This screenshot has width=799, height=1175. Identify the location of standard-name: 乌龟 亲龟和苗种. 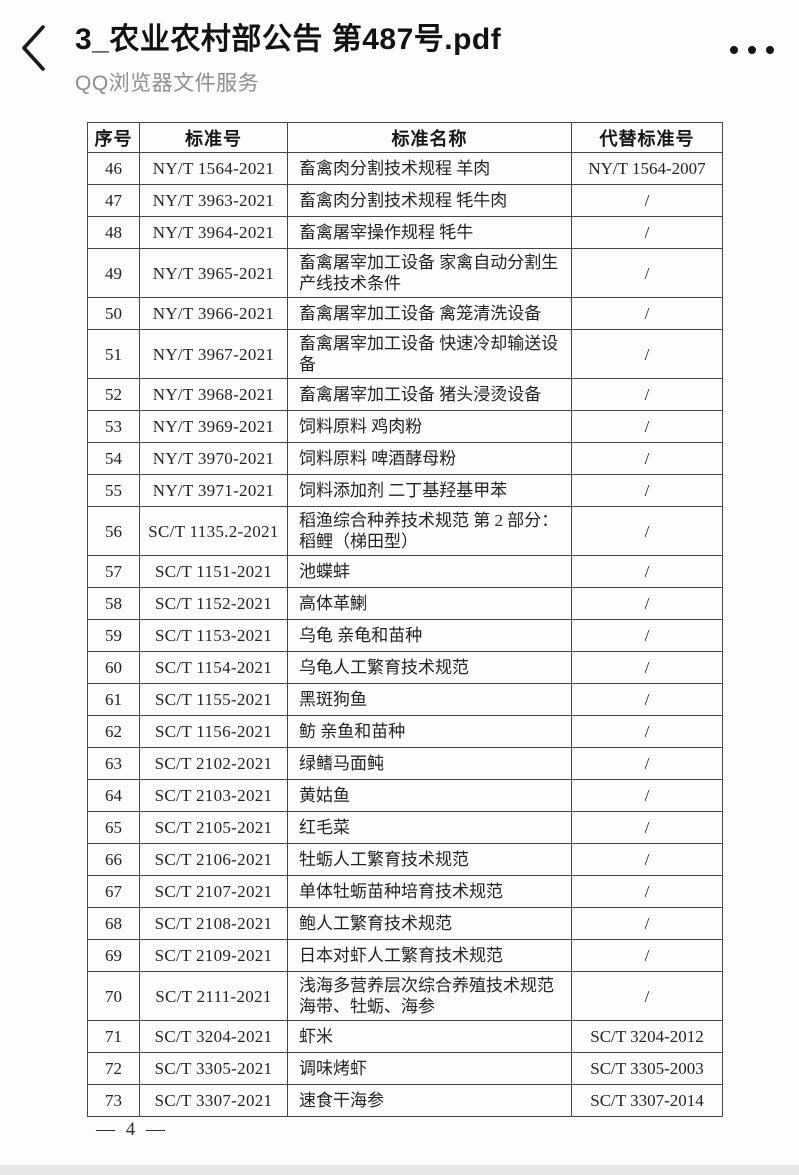
(429, 635).